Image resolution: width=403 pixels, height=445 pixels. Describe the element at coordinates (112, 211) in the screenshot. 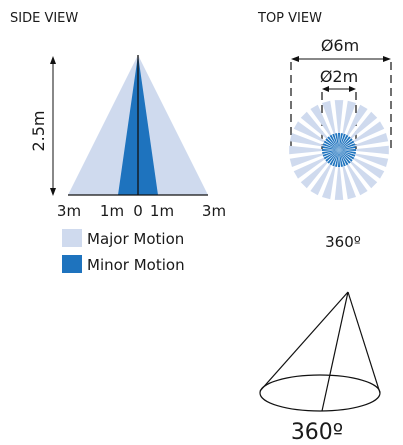

I see `tick-label-left-1m: 1m` at that location.